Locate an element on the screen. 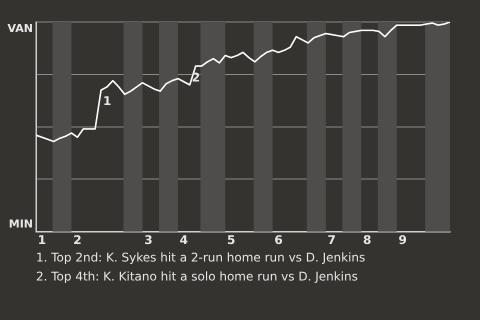 This screenshot has width=480, height=320. text: 2. Top 4th: K. Kitano hit a solo home run vs D. Jenkins is located at coordinates (197, 277).